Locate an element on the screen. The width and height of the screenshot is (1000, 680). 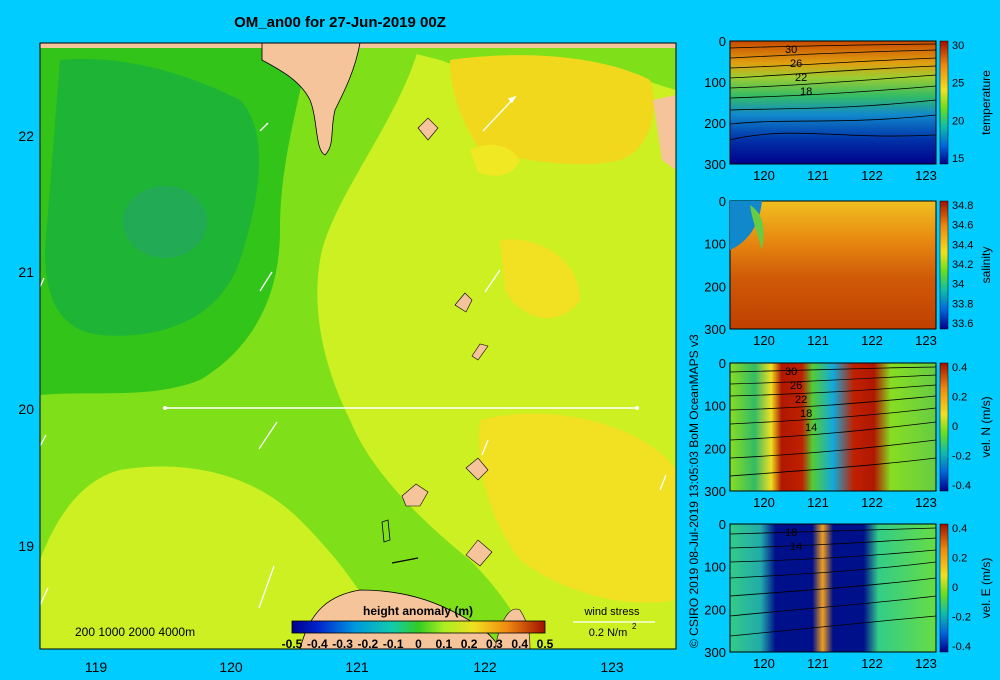
depth-legend: 200 1000 2000 4000m is located at coordinates (135, 632).